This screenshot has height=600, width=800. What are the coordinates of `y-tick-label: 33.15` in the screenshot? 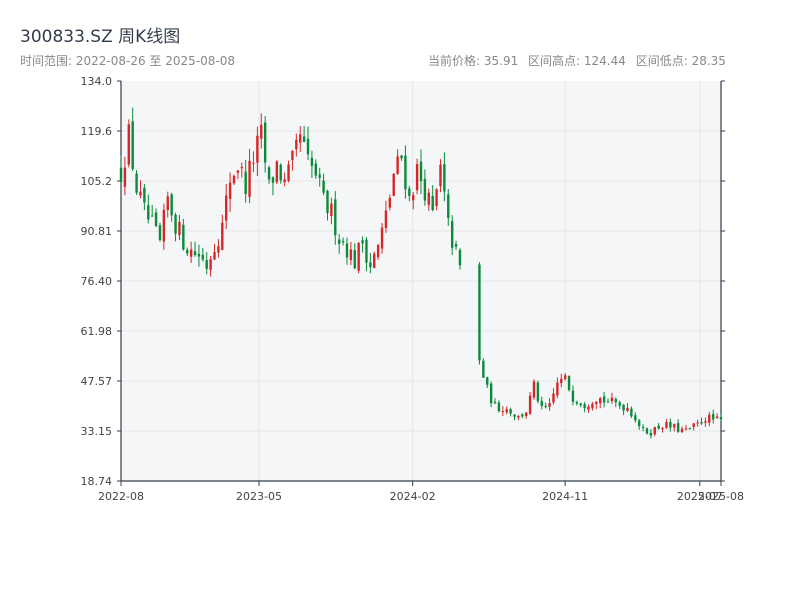 It's located at (97, 431).